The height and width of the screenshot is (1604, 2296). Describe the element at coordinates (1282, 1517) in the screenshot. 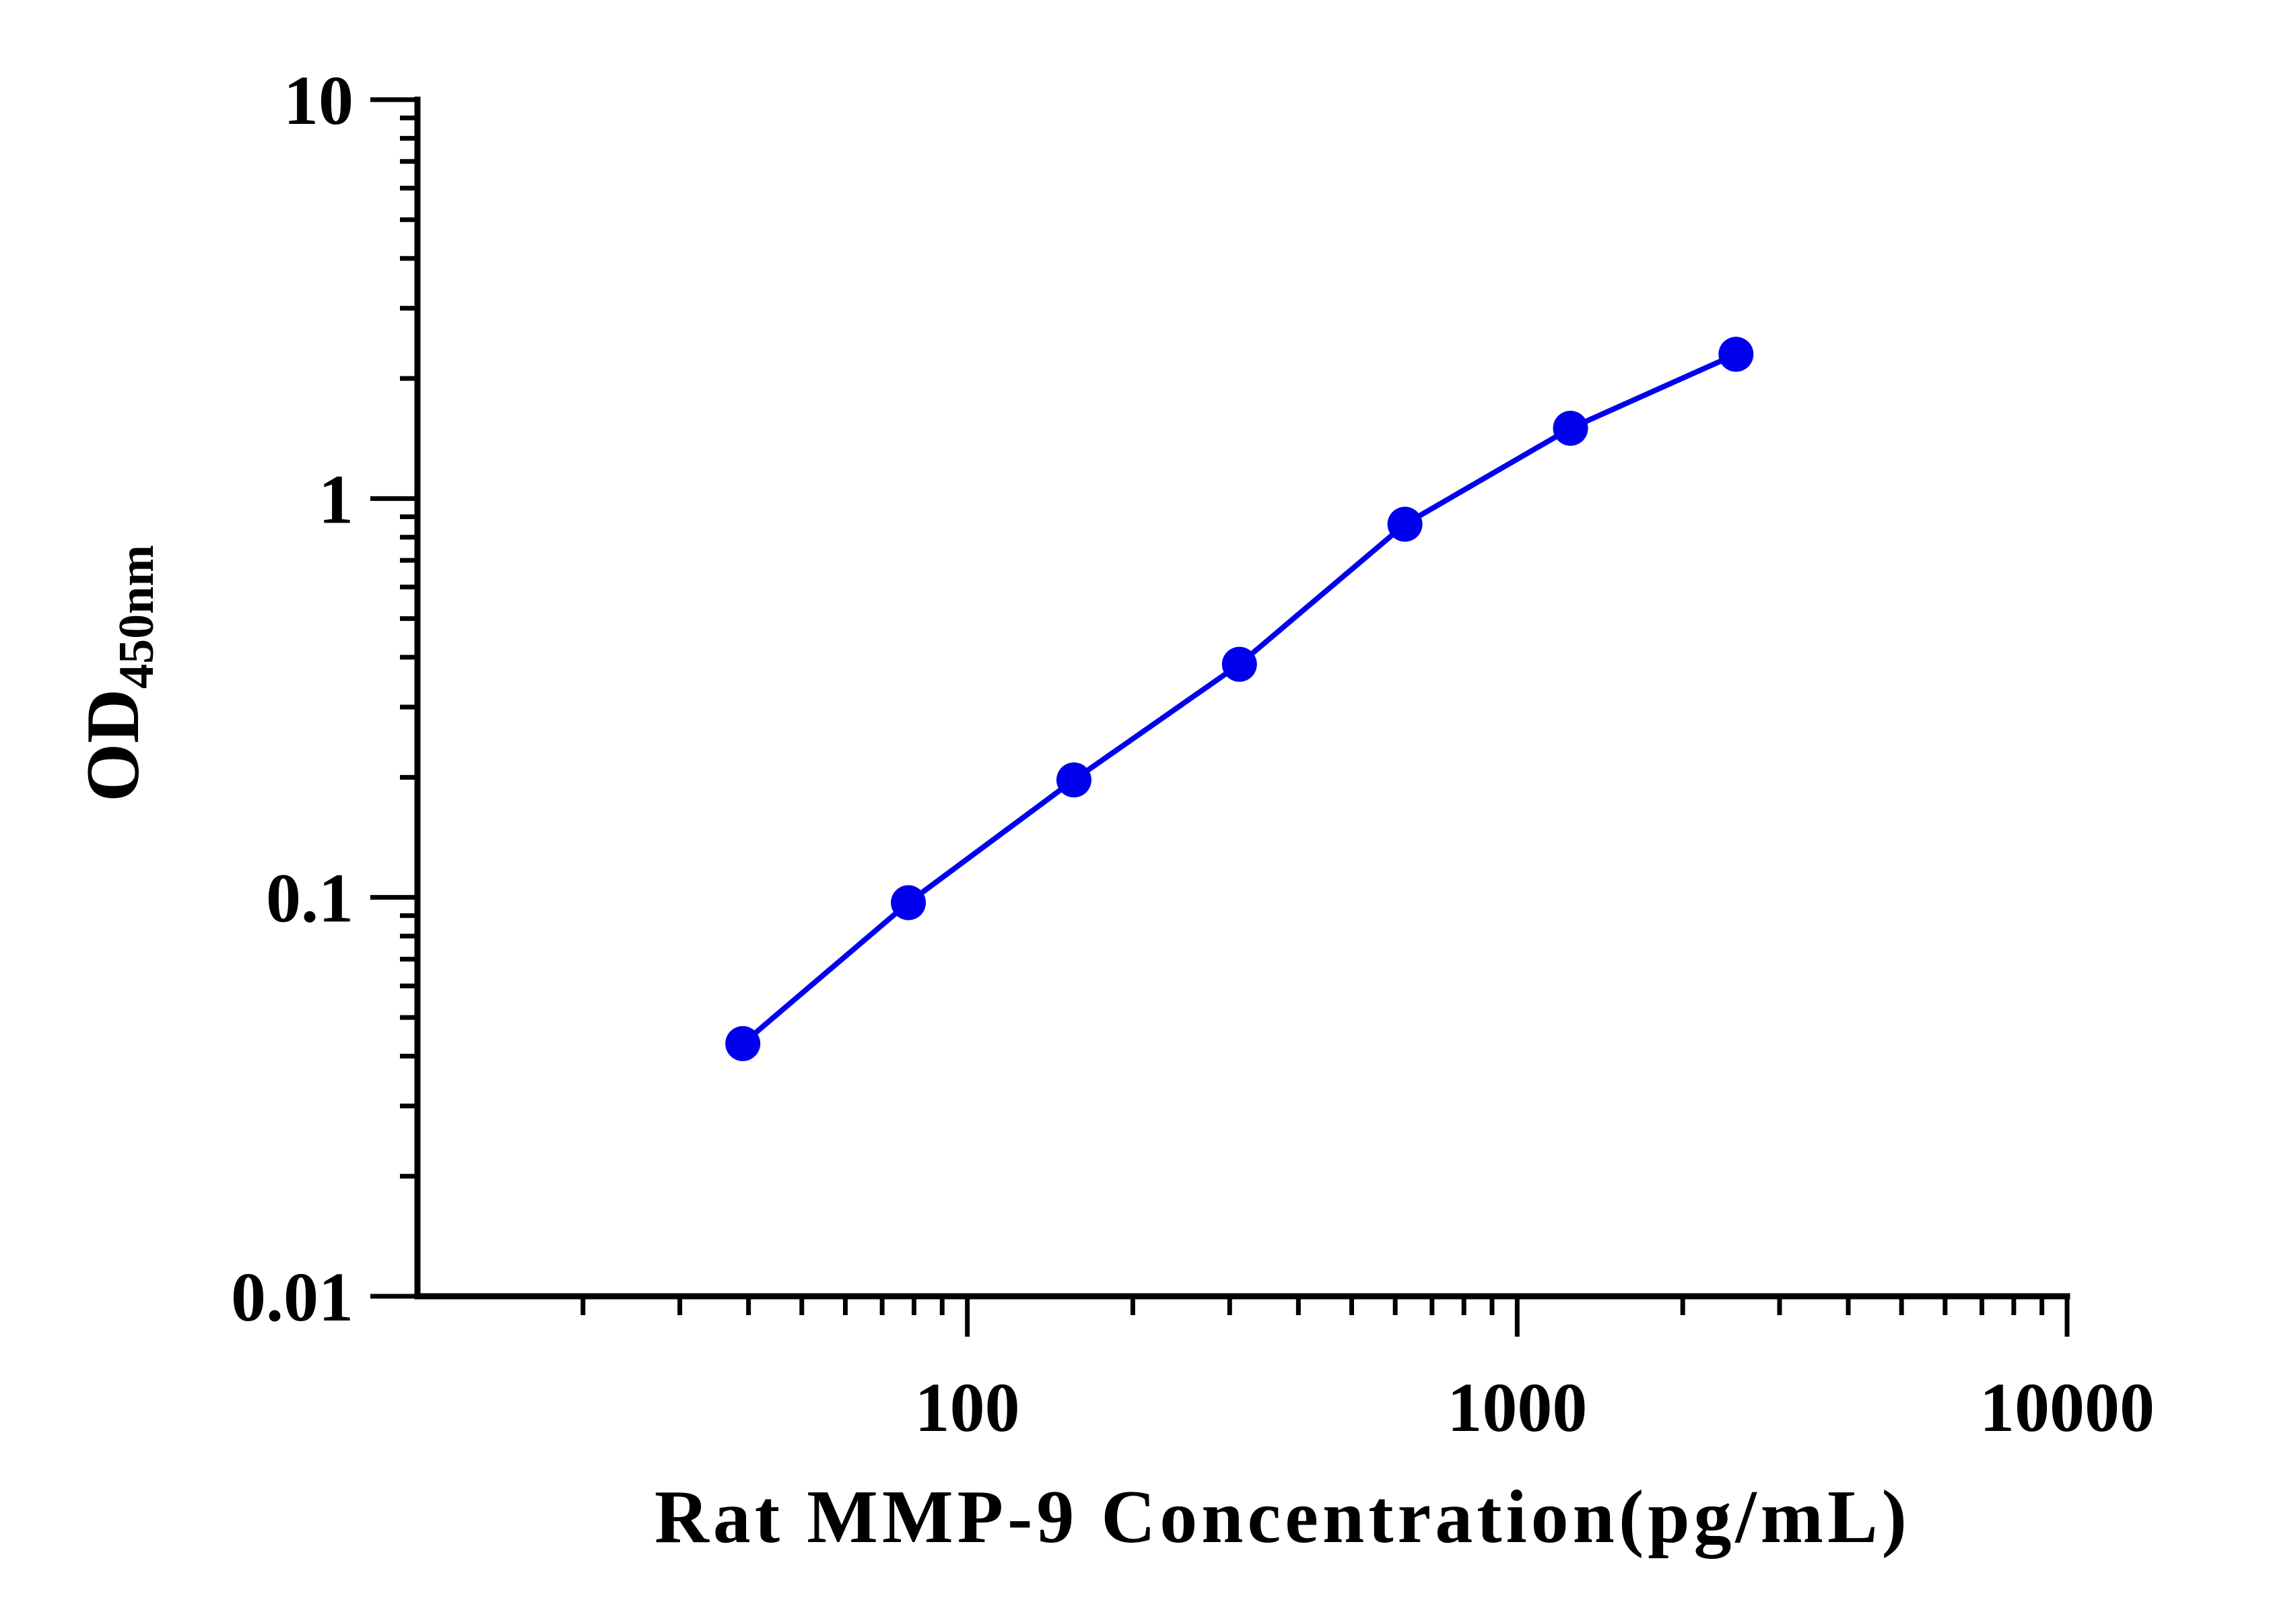

I see `x-axis-title: Rat MMP-9 Concentration(pg/mL)` at that location.